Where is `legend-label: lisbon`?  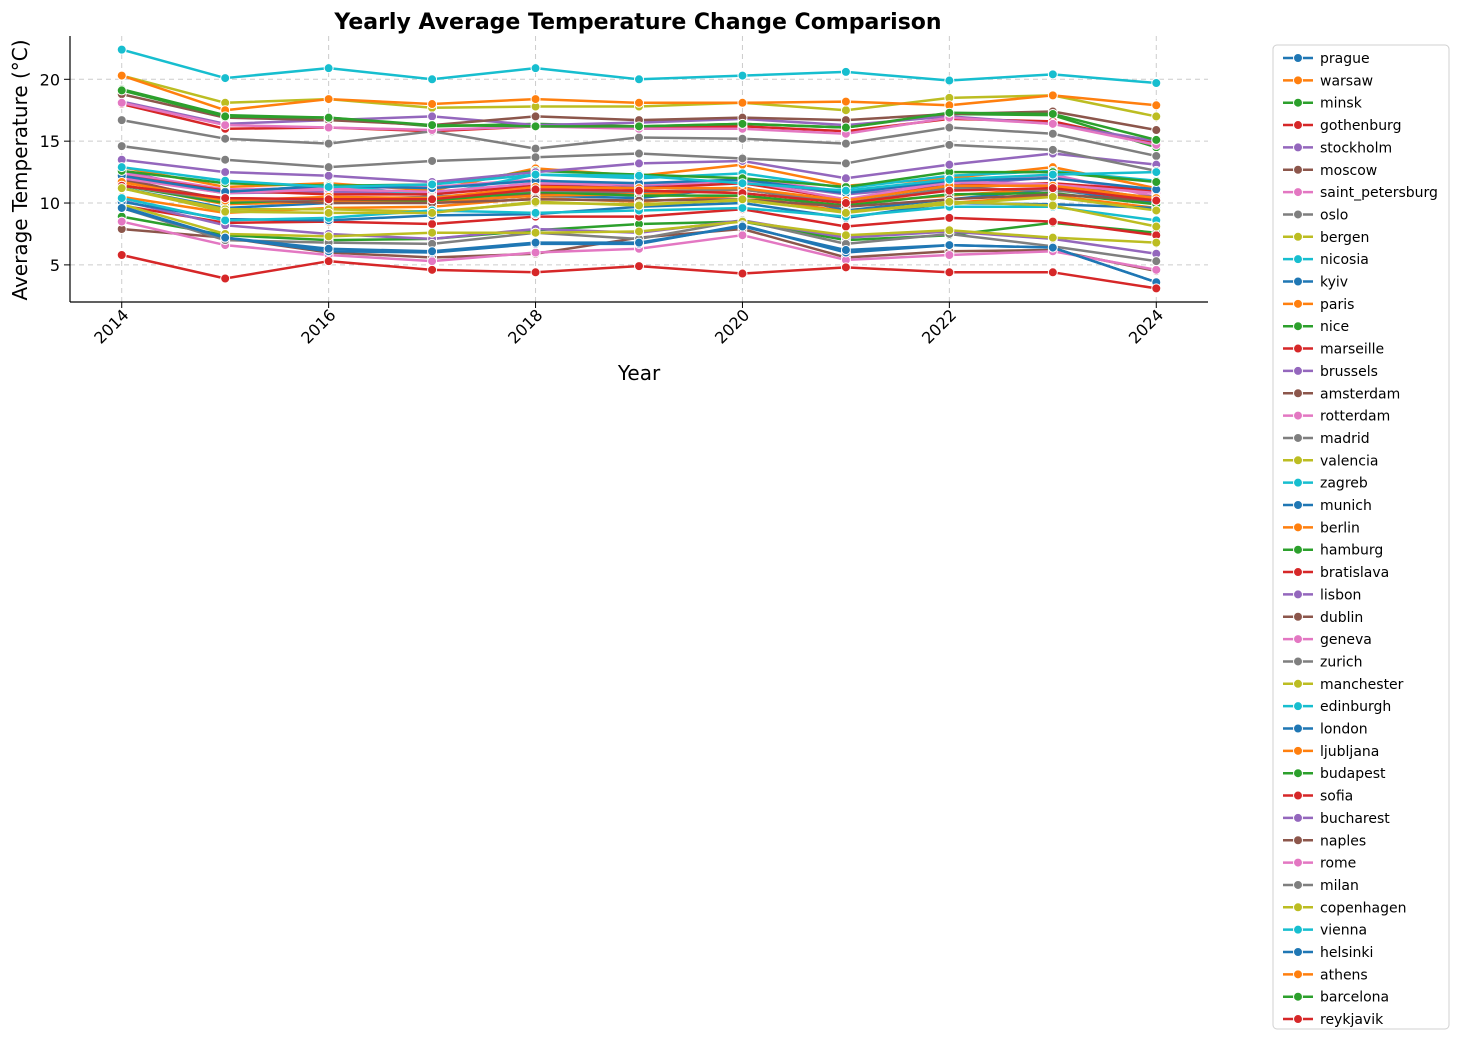
legend-label: lisbon is located at coordinates (1340, 595).